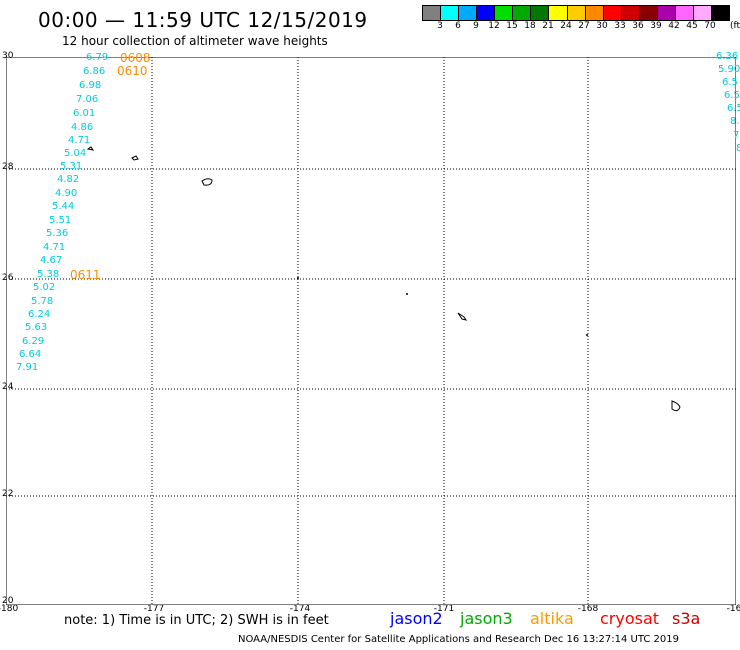 This screenshot has width=740, height=650. Describe the element at coordinates (686, 618) in the screenshot. I see `satellite-s3a: s3a` at that location.